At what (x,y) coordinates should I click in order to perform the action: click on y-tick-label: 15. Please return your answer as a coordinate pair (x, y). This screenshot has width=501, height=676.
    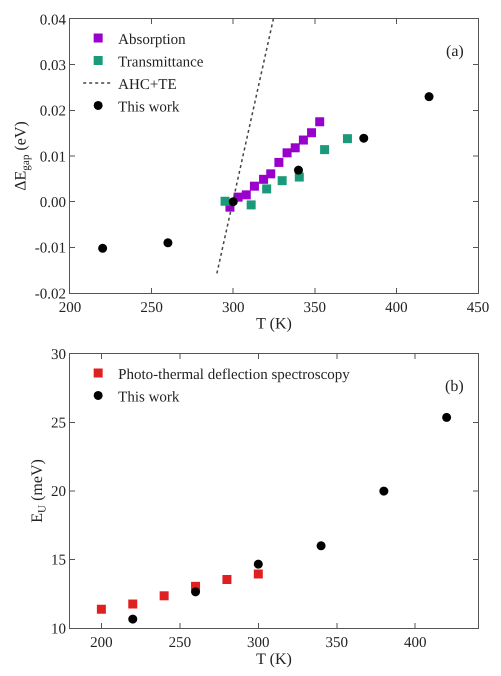
    Looking at the image, I should click on (58, 560).